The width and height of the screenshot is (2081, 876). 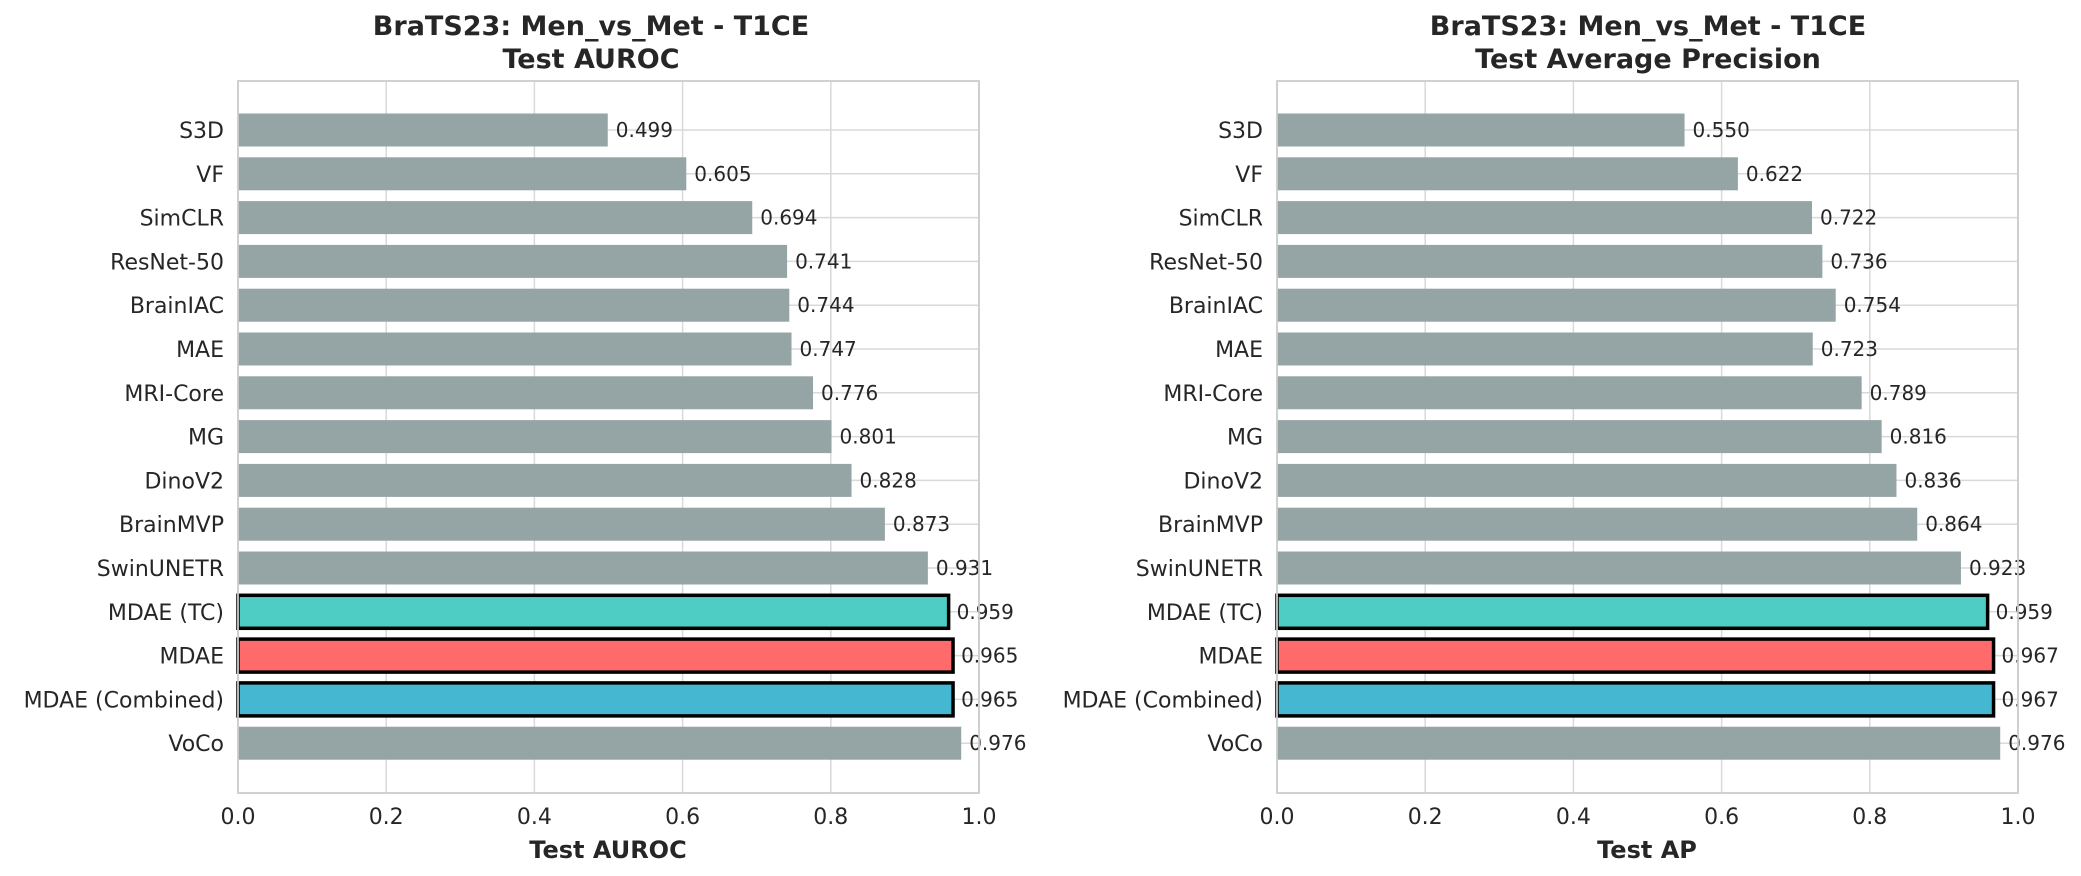 What do you see at coordinates (1849, 349) in the screenshot?
I see `value-label: 0.723` at bounding box center [1849, 349].